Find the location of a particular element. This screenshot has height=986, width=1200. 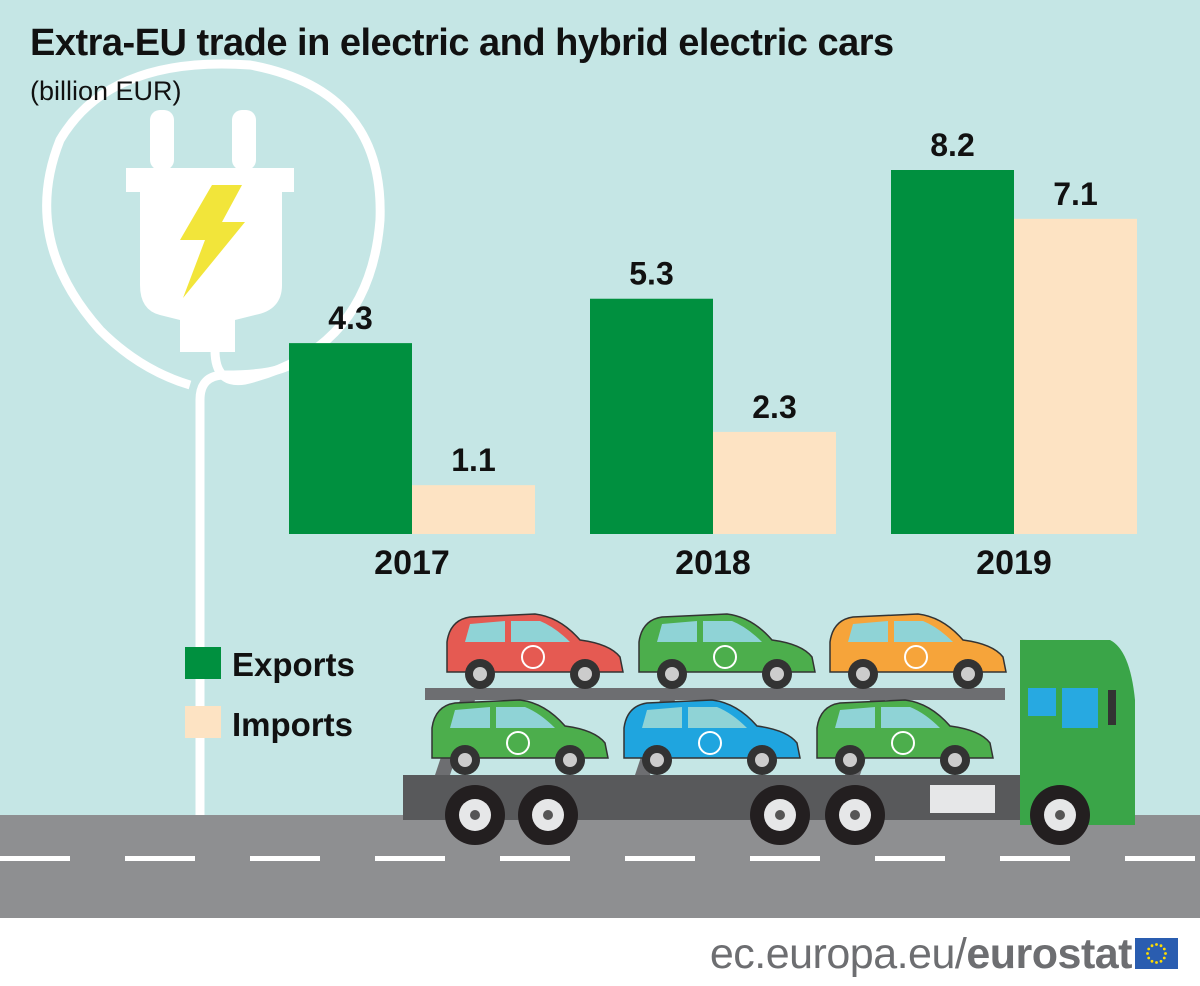

data-label: 8.2 is located at coordinates (952, 145).